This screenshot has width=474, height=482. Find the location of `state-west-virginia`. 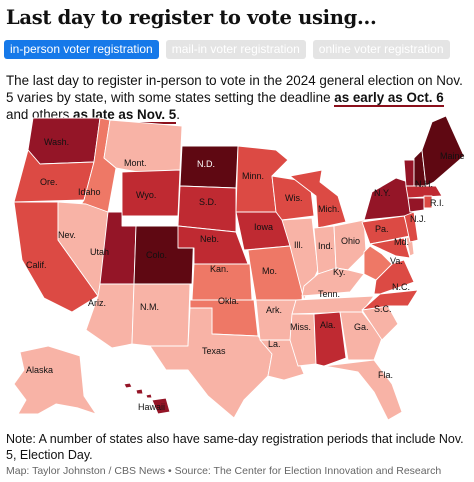

state-west-virginia is located at coordinates (378, 263).